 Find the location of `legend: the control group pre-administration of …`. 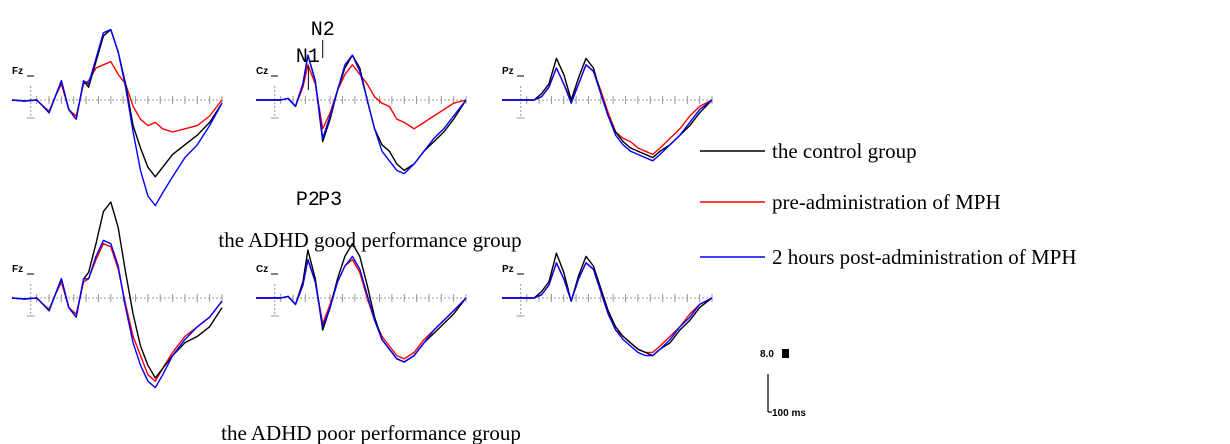

legend: the control group pre-administration of … is located at coordinates (888, 204).